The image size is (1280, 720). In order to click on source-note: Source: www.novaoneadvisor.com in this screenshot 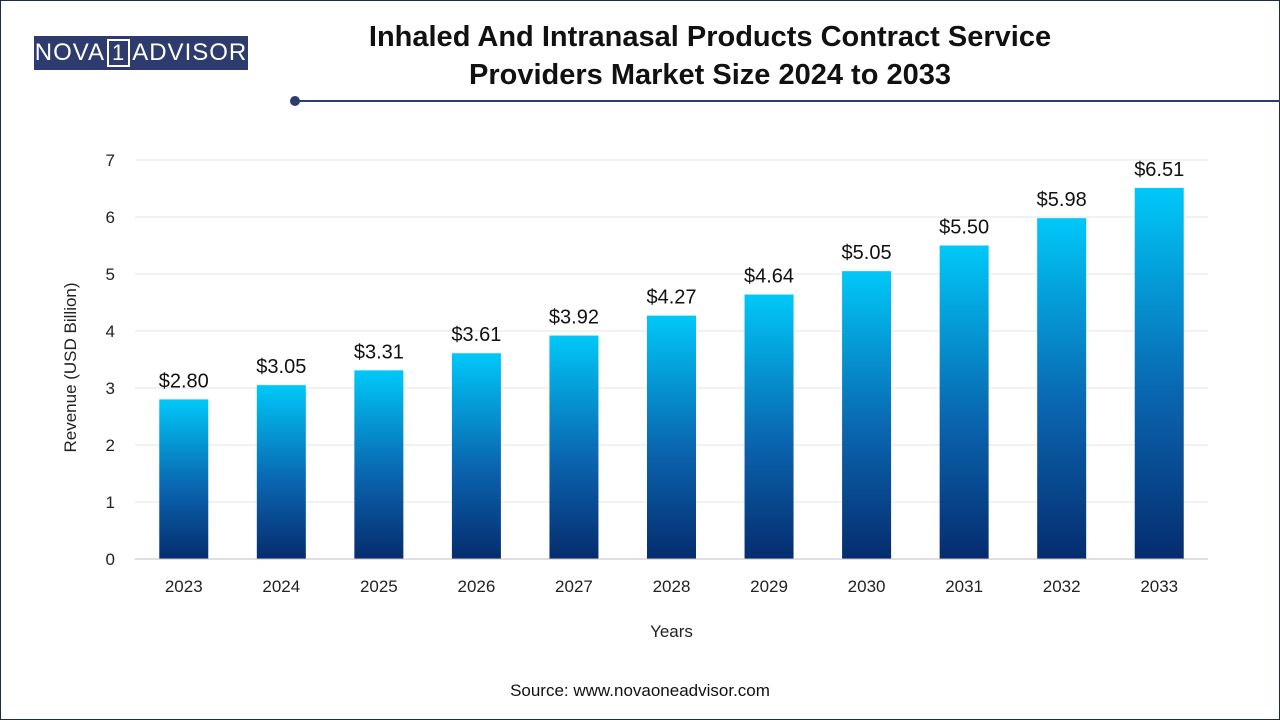, I will do `click(640, 690)`.